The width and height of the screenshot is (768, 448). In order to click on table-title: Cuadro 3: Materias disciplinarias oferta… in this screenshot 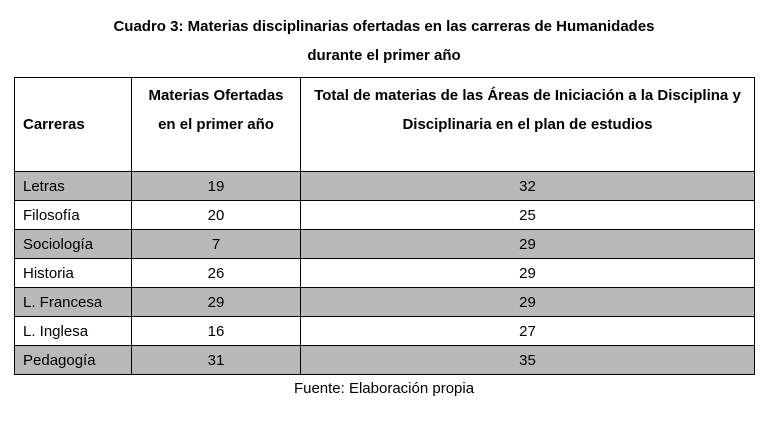, I will do `click(384, 41)`.